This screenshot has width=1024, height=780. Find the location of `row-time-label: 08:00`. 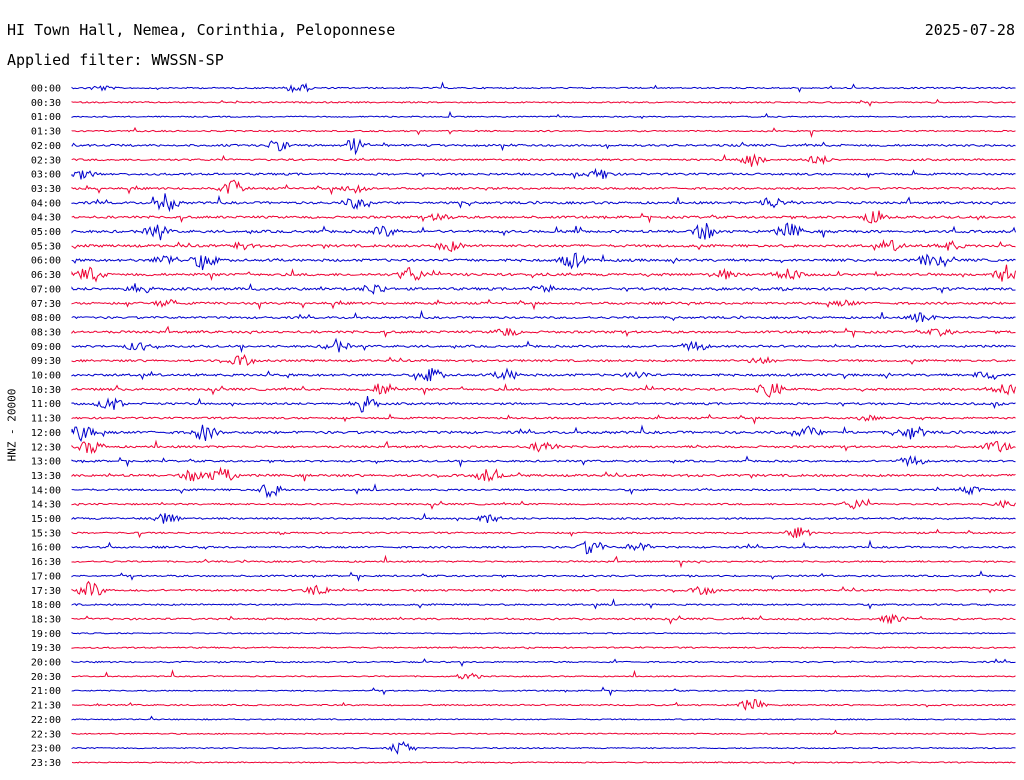

row-time-label: 08:00 is located at coordinates (46, 318).